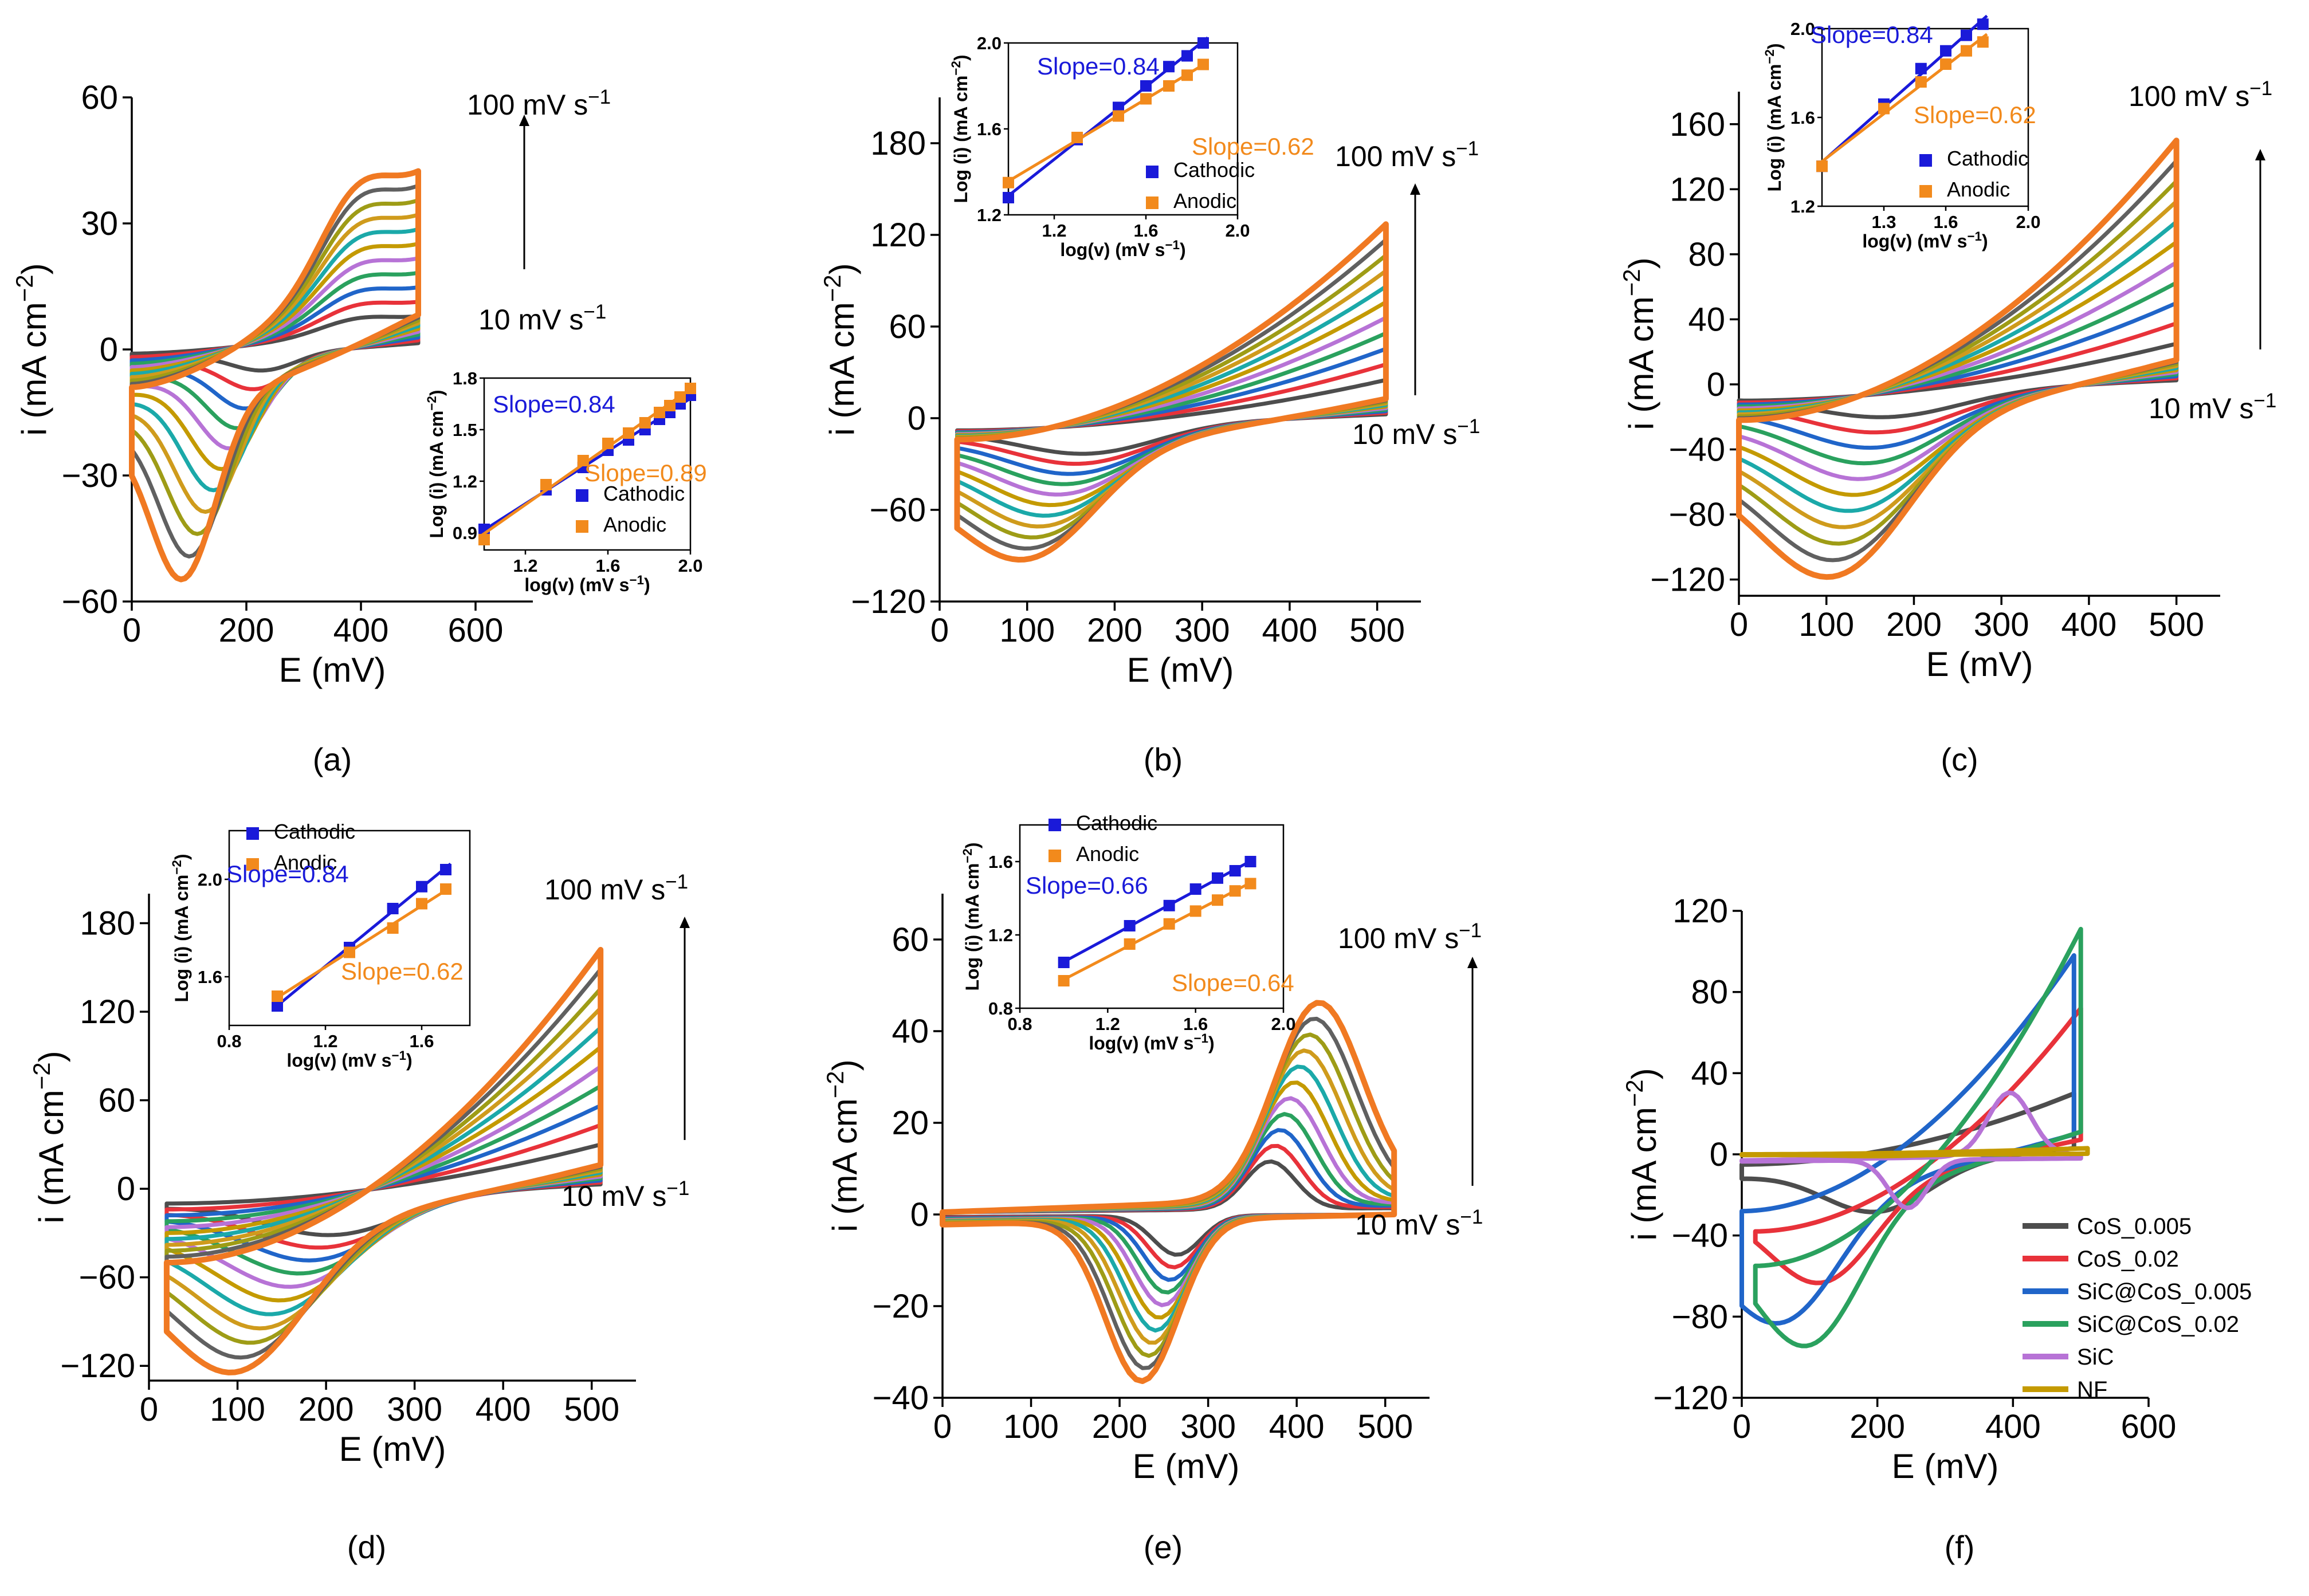  I want to click on legend-label: CoS_0.005, so click(2134, 1227).